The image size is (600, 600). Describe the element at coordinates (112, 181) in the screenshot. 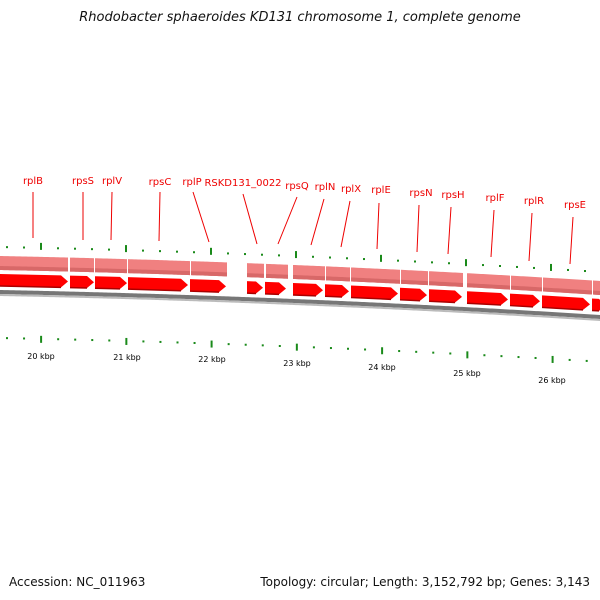

I see `gene-label-rplv: rplV` at that location.